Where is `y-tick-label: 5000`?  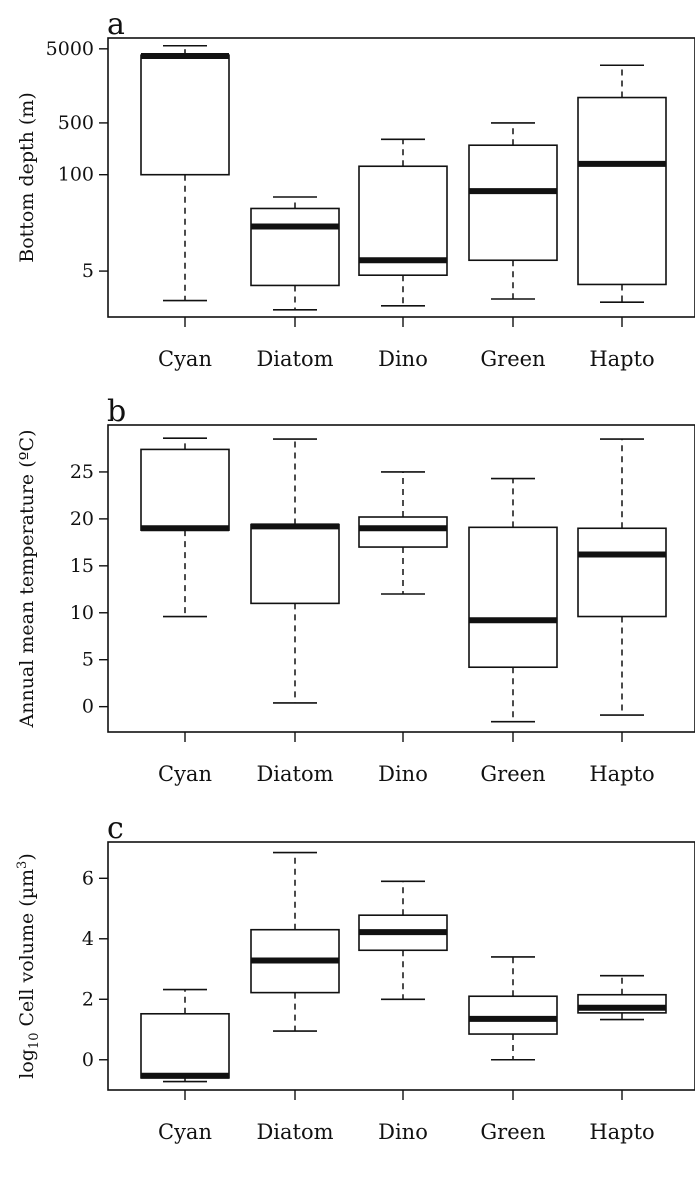 y-tick-label: 5000 is located at coordinates (70, 49).